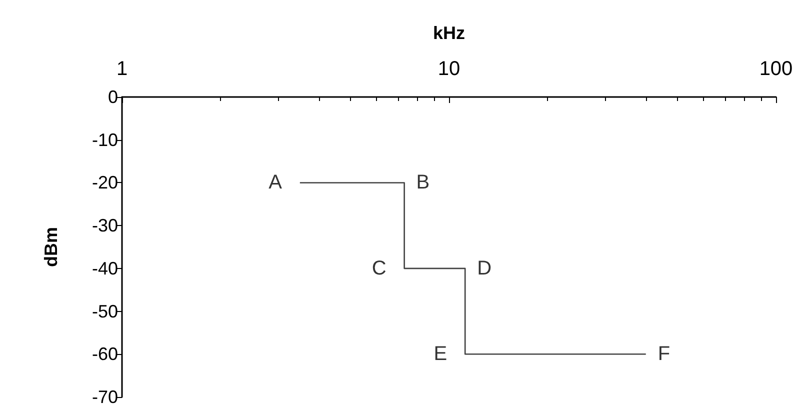 The height and width of the screenshot is (412, 809). Describe the element at coordinates (105, 397) in the screenshot. I see `y-tick-label: -70` at that location.